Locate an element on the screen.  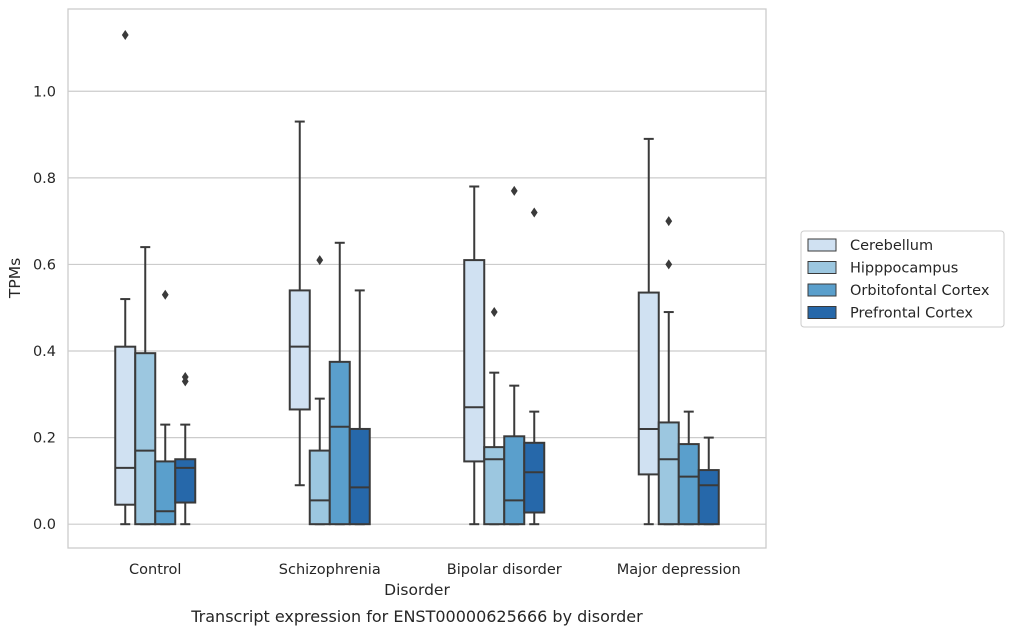
y-tick-label: 1.0 is located at coordinates (44, 92).